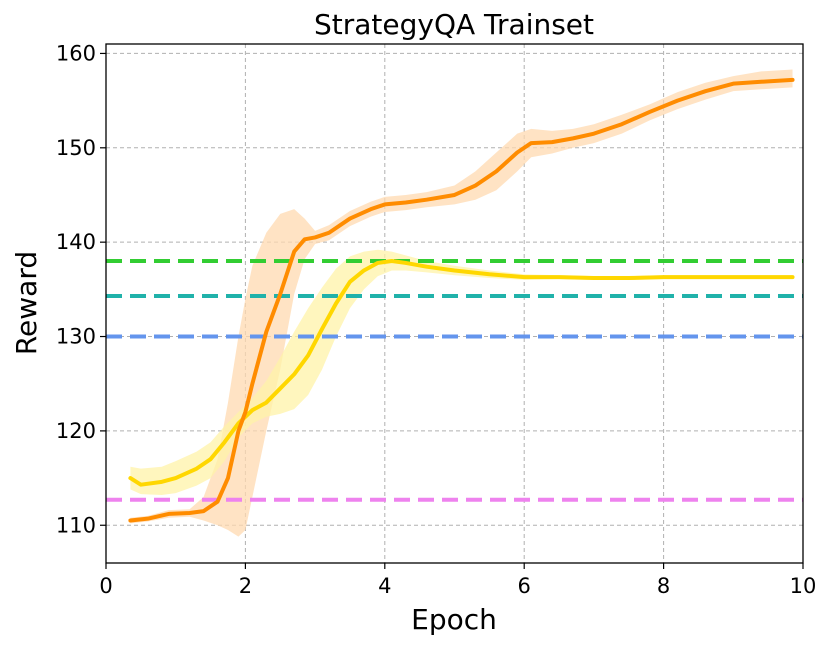  What do you see at coordinates (105, 586) in the screenshot?
I see `x-tick-label: 0` at bounding box center [105, 586].